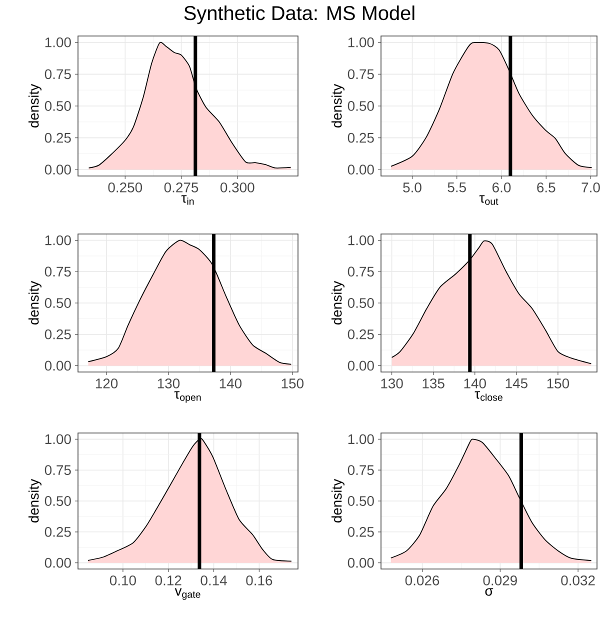  I want to click on x-tick-label: 6.0, so click(501, 187).